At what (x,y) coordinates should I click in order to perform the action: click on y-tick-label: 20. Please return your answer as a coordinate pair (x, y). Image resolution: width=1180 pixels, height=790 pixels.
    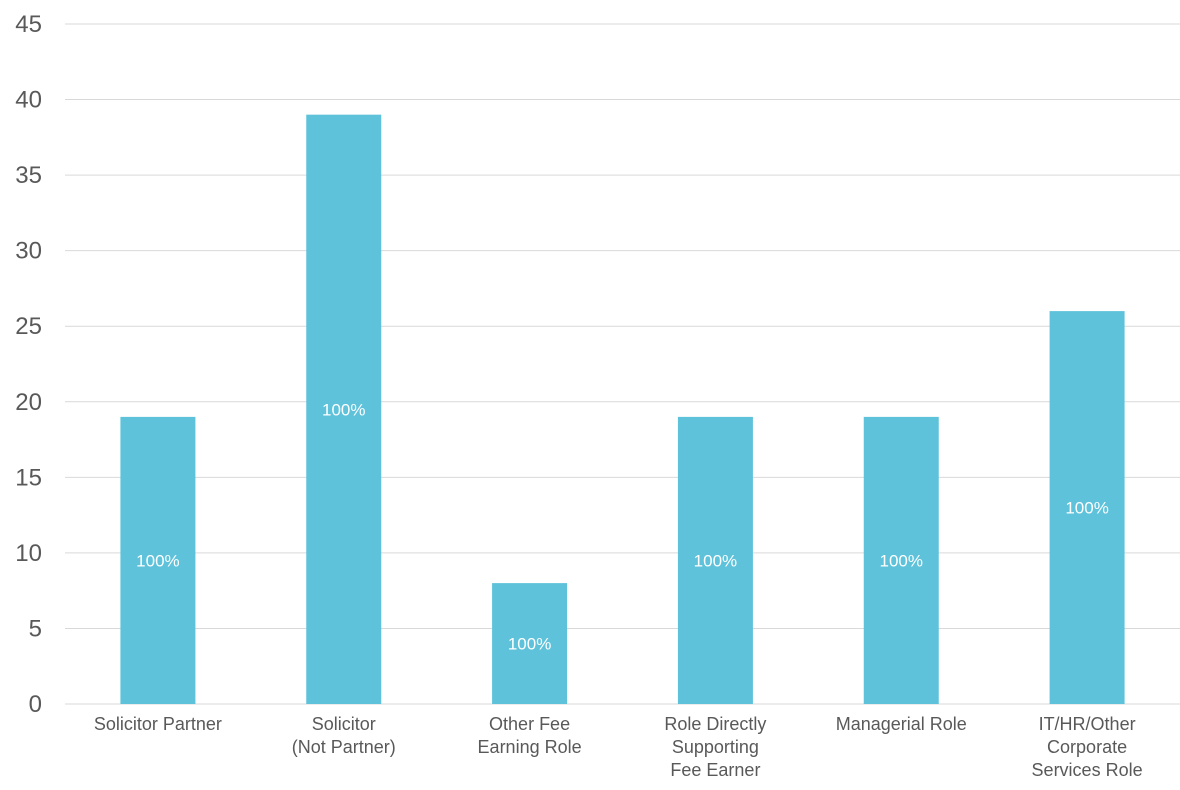
    Looking at the image, I should click on (28, 402).